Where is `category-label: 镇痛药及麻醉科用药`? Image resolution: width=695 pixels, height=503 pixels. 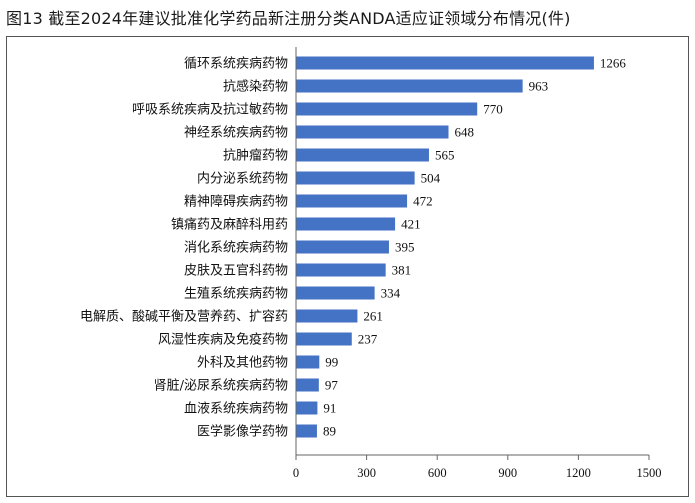 category-label: 镇痛药及麻醉科用药 is located at coordinates (229, 225).